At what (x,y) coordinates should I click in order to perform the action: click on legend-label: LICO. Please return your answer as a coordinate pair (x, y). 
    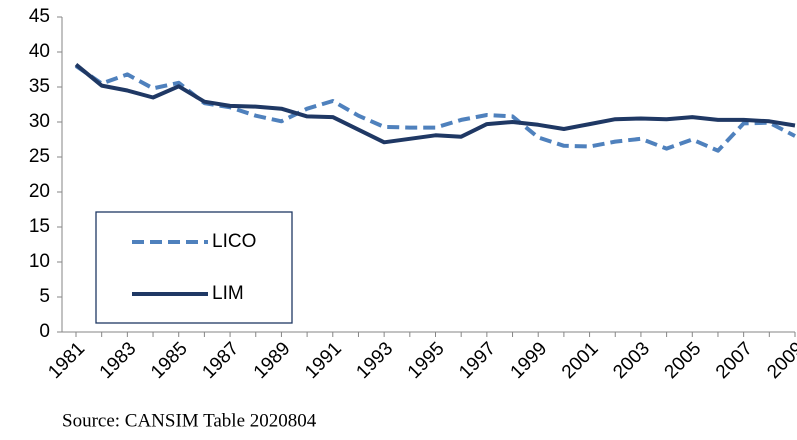
    Looking at the image, I should click on (234, 241).